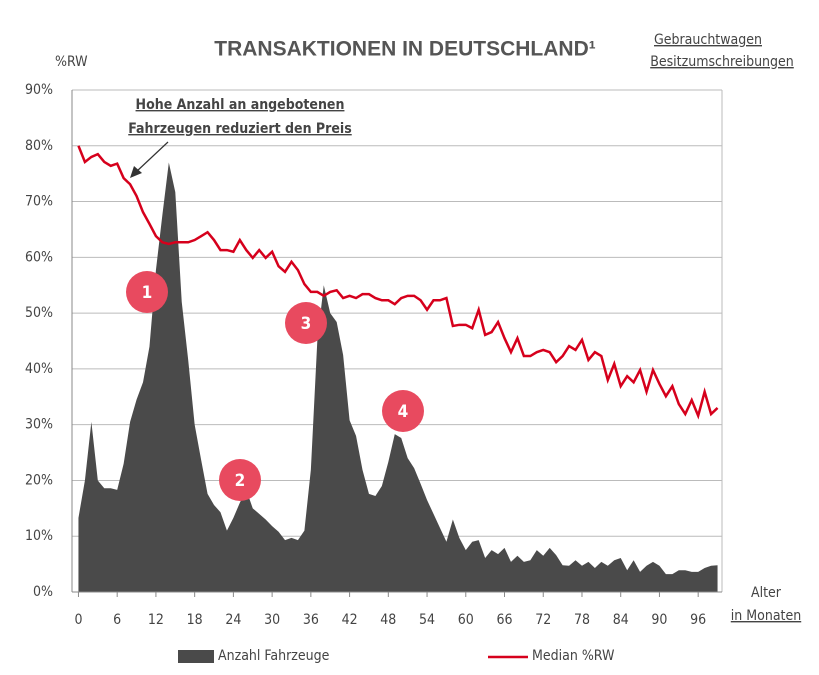  What do you see at coordinates (388, 620) in the screenshot?
I see `x-tick-label: 48` at bounding box center [388, 620].